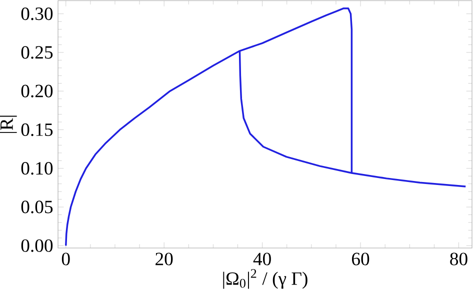 The height and width of the screenshot is (299, 474). What do you see at coordinates (8, 124) in the screenshot?
I see `y-axis-title: |R|` at bounding box center [8, 124].